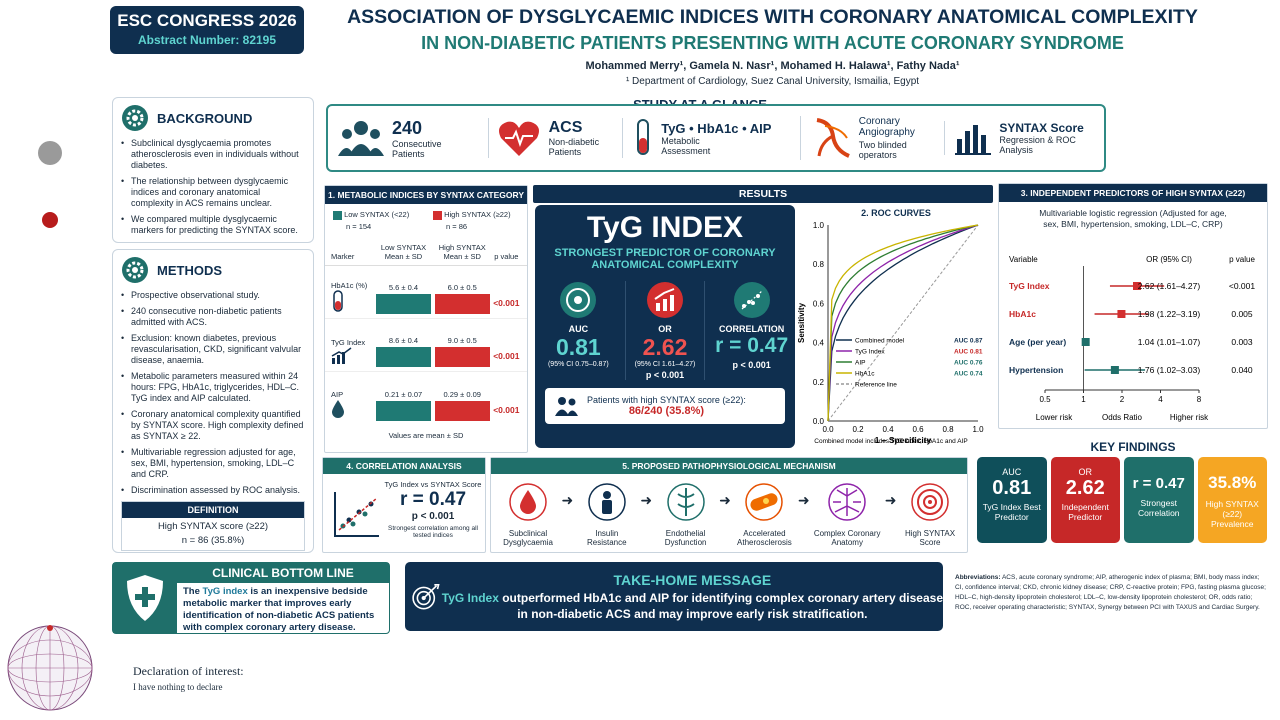  I want to click on axis-label: 1, so click(1083, 399).